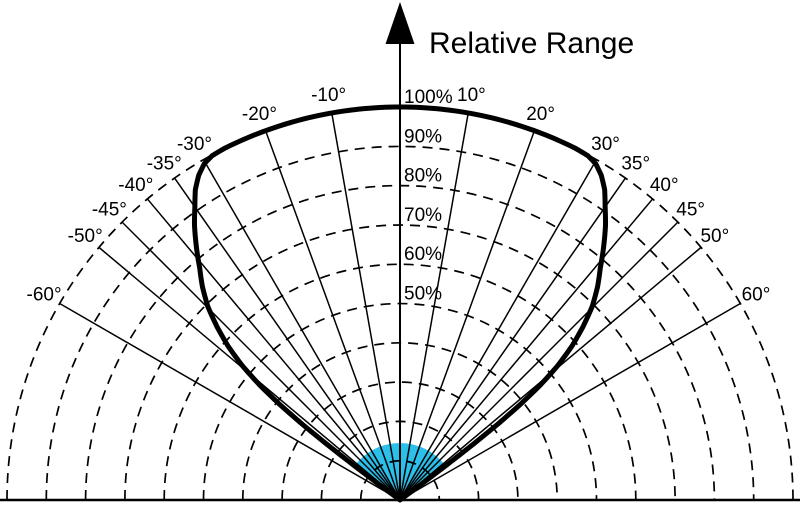  What do you see at coordinates (471, 95) in the screenshot?
I see `angle-label: 10°` at bounding box center [471, 95].